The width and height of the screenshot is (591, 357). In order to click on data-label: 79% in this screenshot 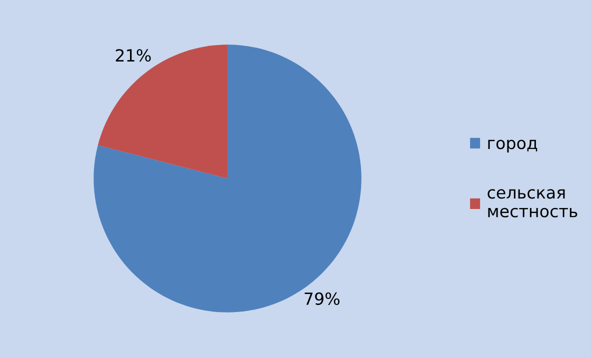, I will do `click(322, 298)`.